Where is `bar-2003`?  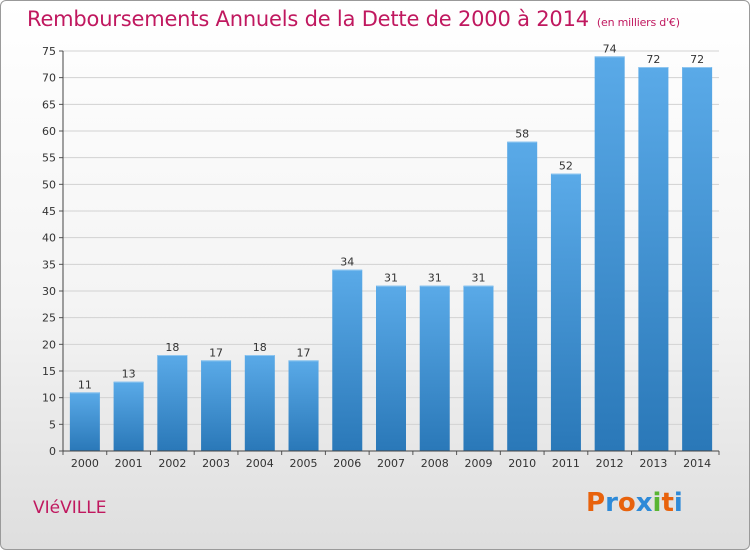
bar-2003 is located at coordinates (216, 405).